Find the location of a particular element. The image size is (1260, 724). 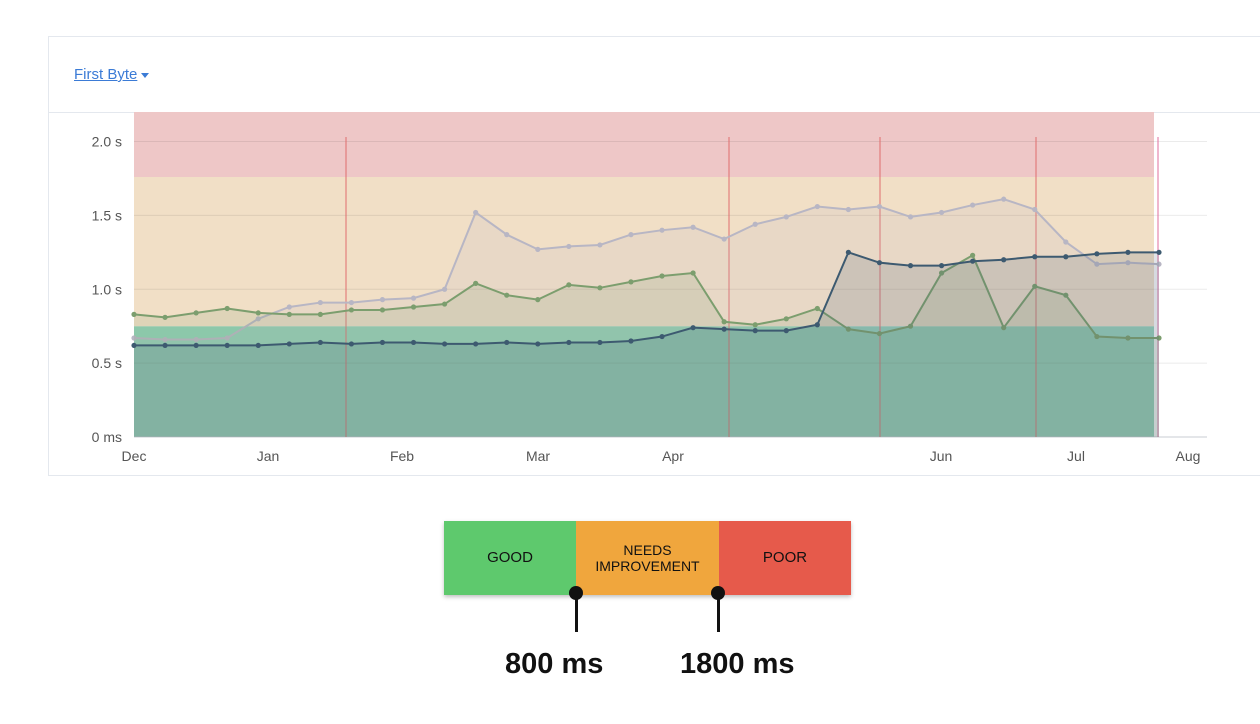

legend-needs-improvement-label: NEEDS IMPROVEMENT is located at coordinates (647, 558).